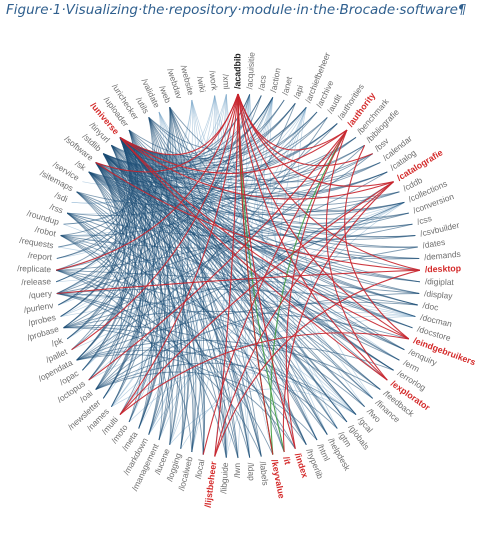 The image size is (500, 536). I want to click on node-label: /api, so click(298, 92).